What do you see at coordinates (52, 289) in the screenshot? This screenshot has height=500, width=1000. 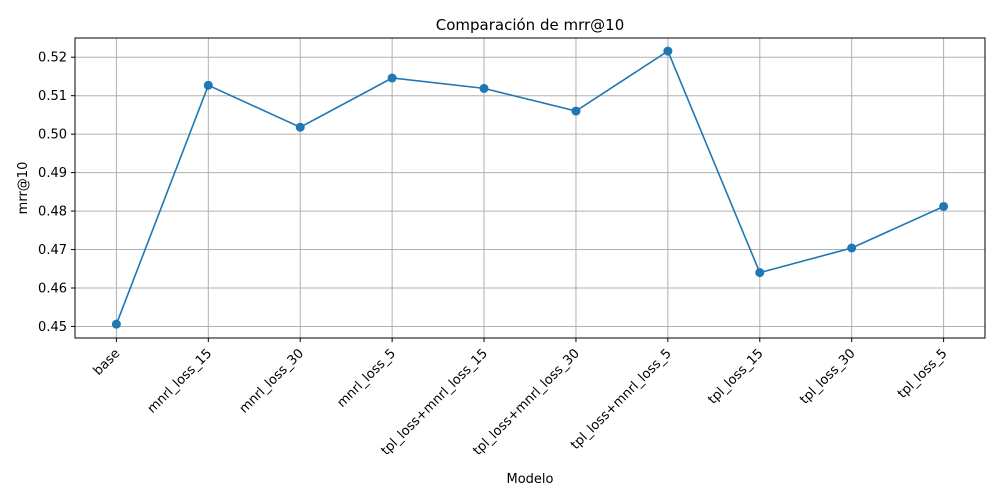 I see `y-tick-label: 0.46` at bounding box center [52, 289].